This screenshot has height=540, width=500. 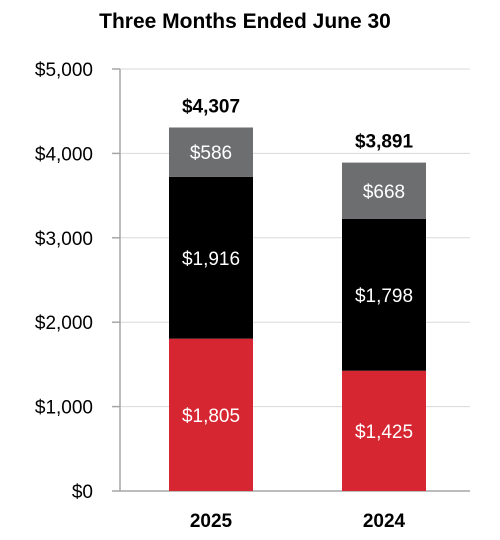 I want to click on y-tick-label: $2,000, so click(x=64, y=323).